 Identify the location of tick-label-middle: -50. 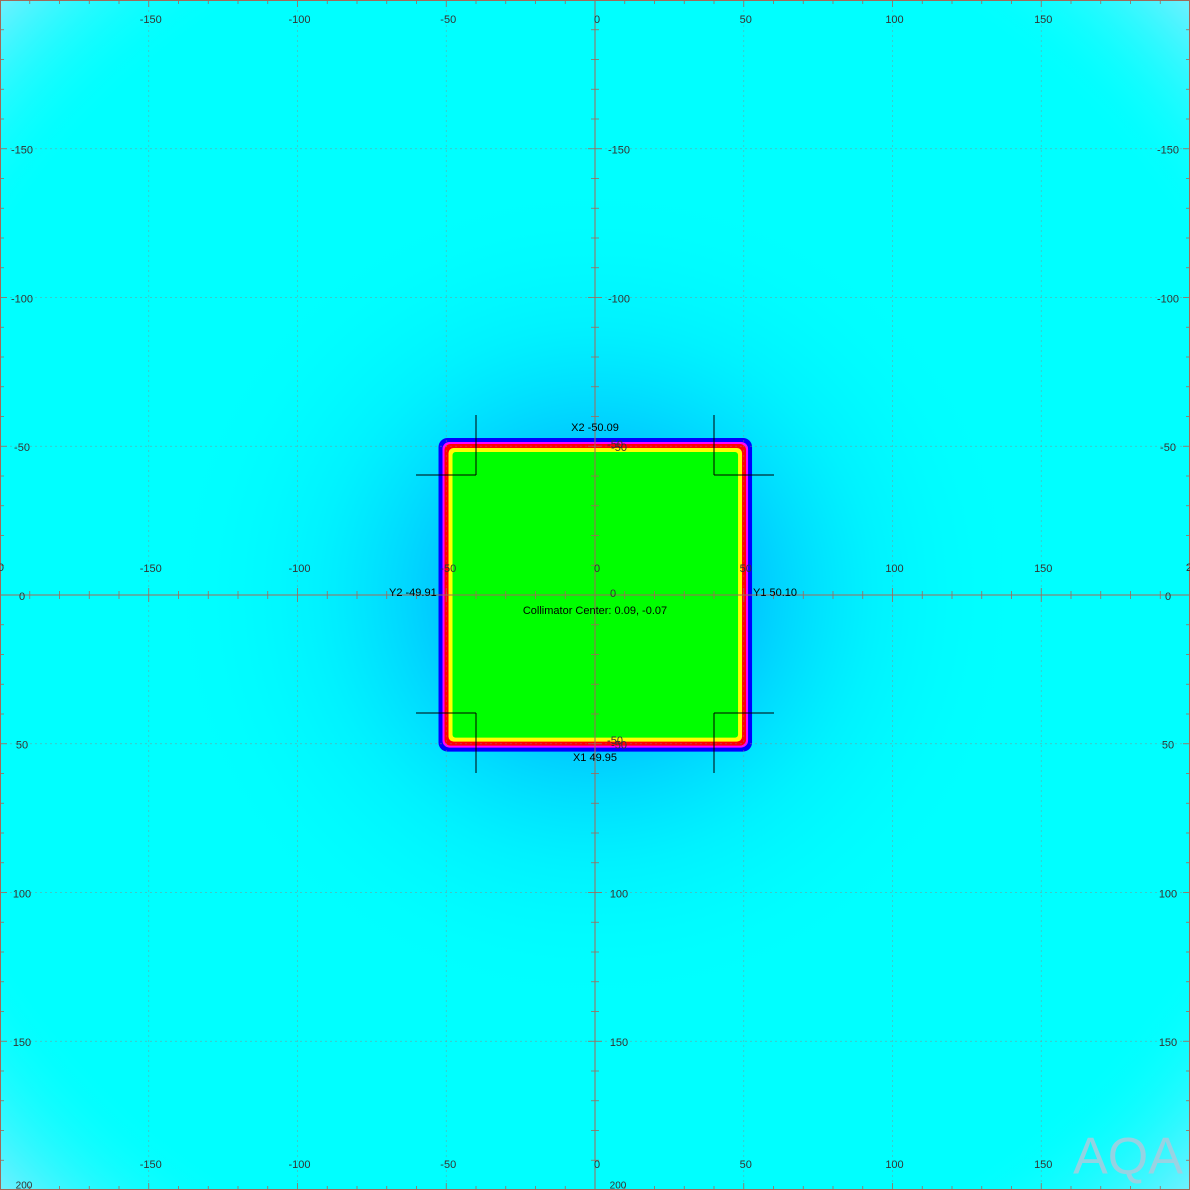
(448, 569).